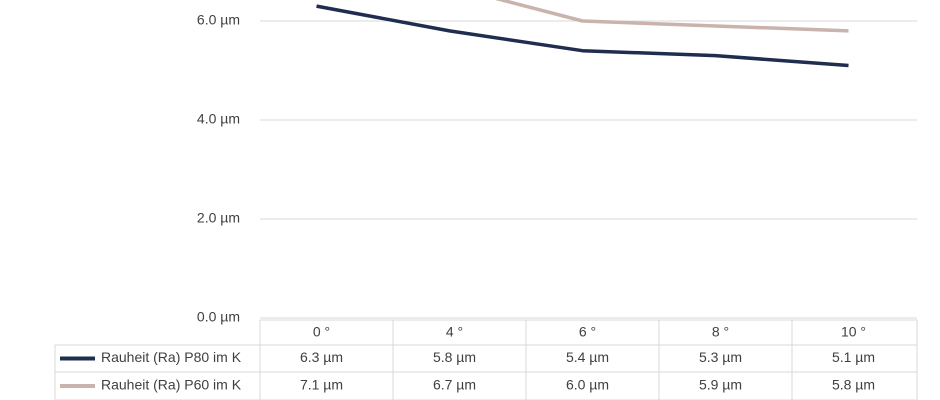 Image resolution: width=940 pixels, height=400 pixels. I want to click on x-tick-label: 10 °, so click(853, 332).